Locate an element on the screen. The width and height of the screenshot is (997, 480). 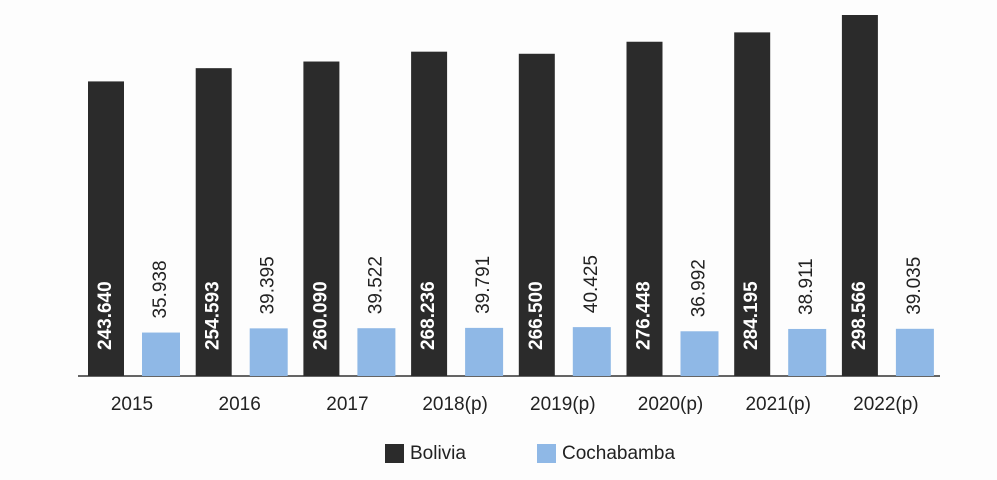
x-tick-label: 2015 is located at coordinates (132, 404).